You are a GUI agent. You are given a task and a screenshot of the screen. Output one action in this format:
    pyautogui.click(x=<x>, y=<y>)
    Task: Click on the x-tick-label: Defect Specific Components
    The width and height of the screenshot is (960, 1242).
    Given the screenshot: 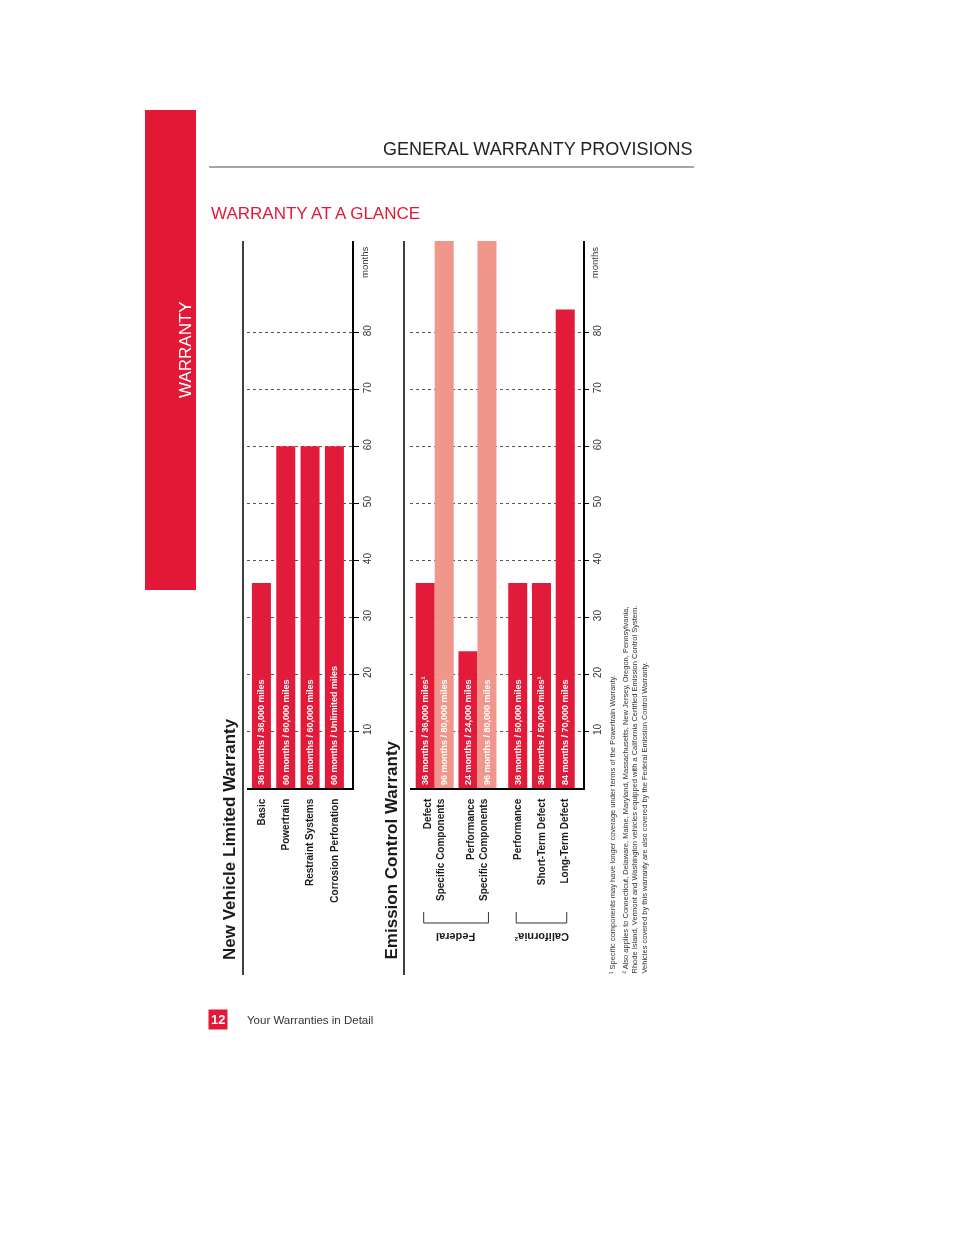 What is the action you would take?
    pyautogui.click(x=434, y=849)
    